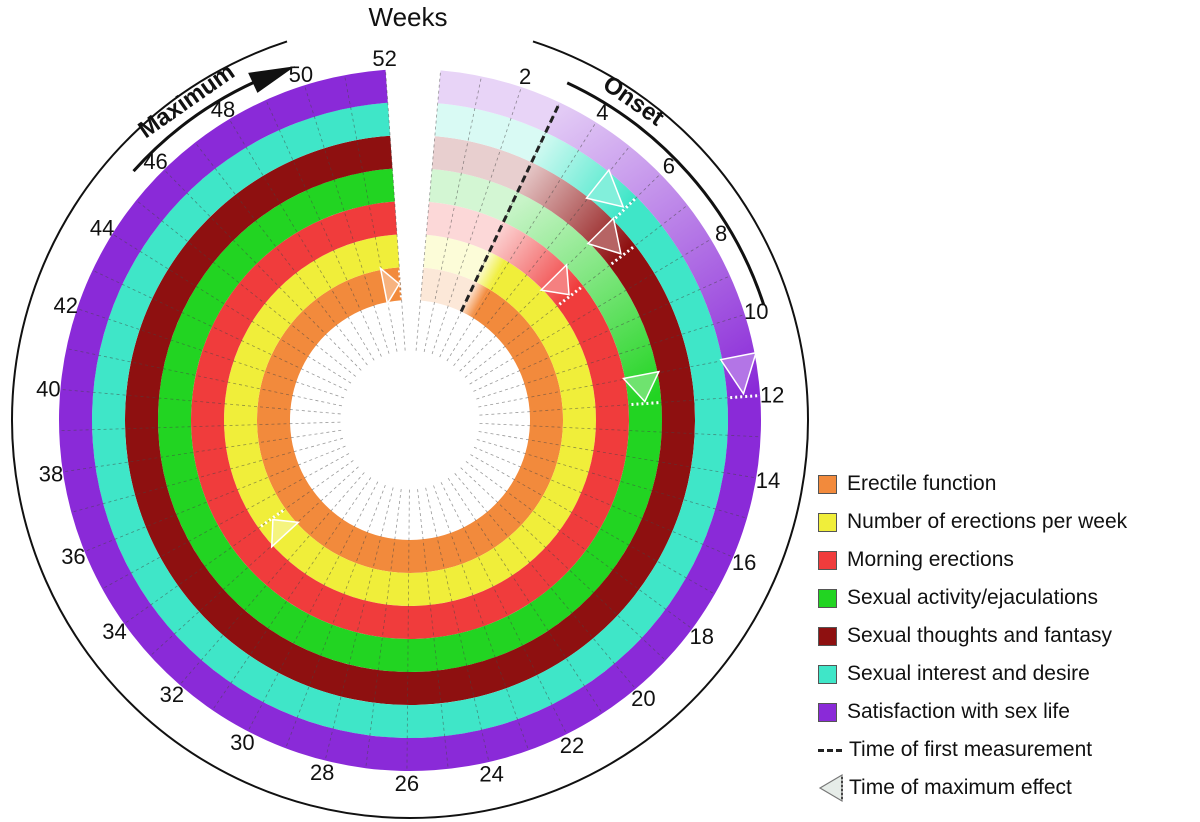 The image size is (1200, 822). Describe the element at coordinates (972, 597) in the screenshot. I see `legend-label: Sexual activity/ejaculations` at that location.